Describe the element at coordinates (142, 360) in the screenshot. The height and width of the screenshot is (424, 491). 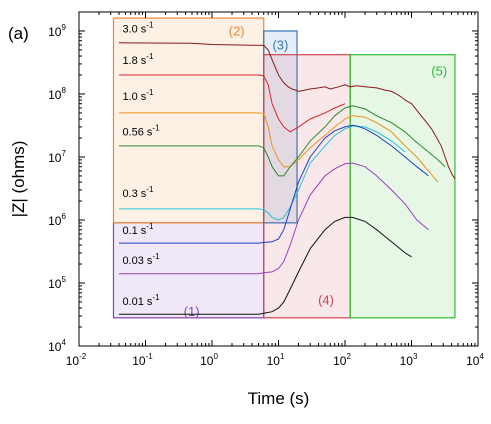
I see `x-tick-label: 10⁻¹` at that location.